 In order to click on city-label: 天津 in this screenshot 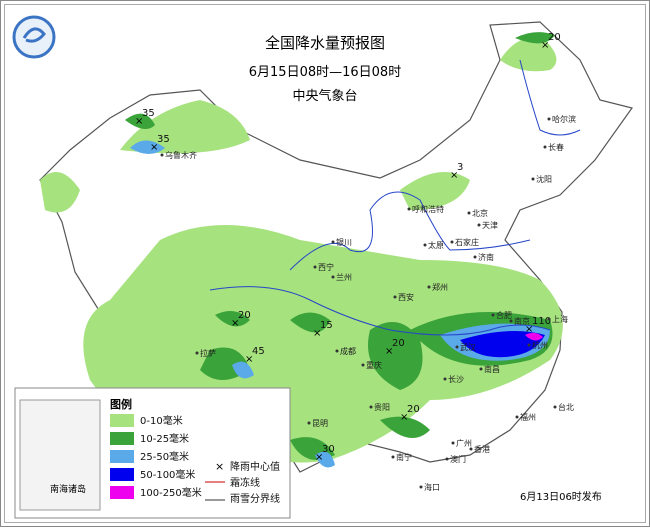, I will do `click(490, 225)`.